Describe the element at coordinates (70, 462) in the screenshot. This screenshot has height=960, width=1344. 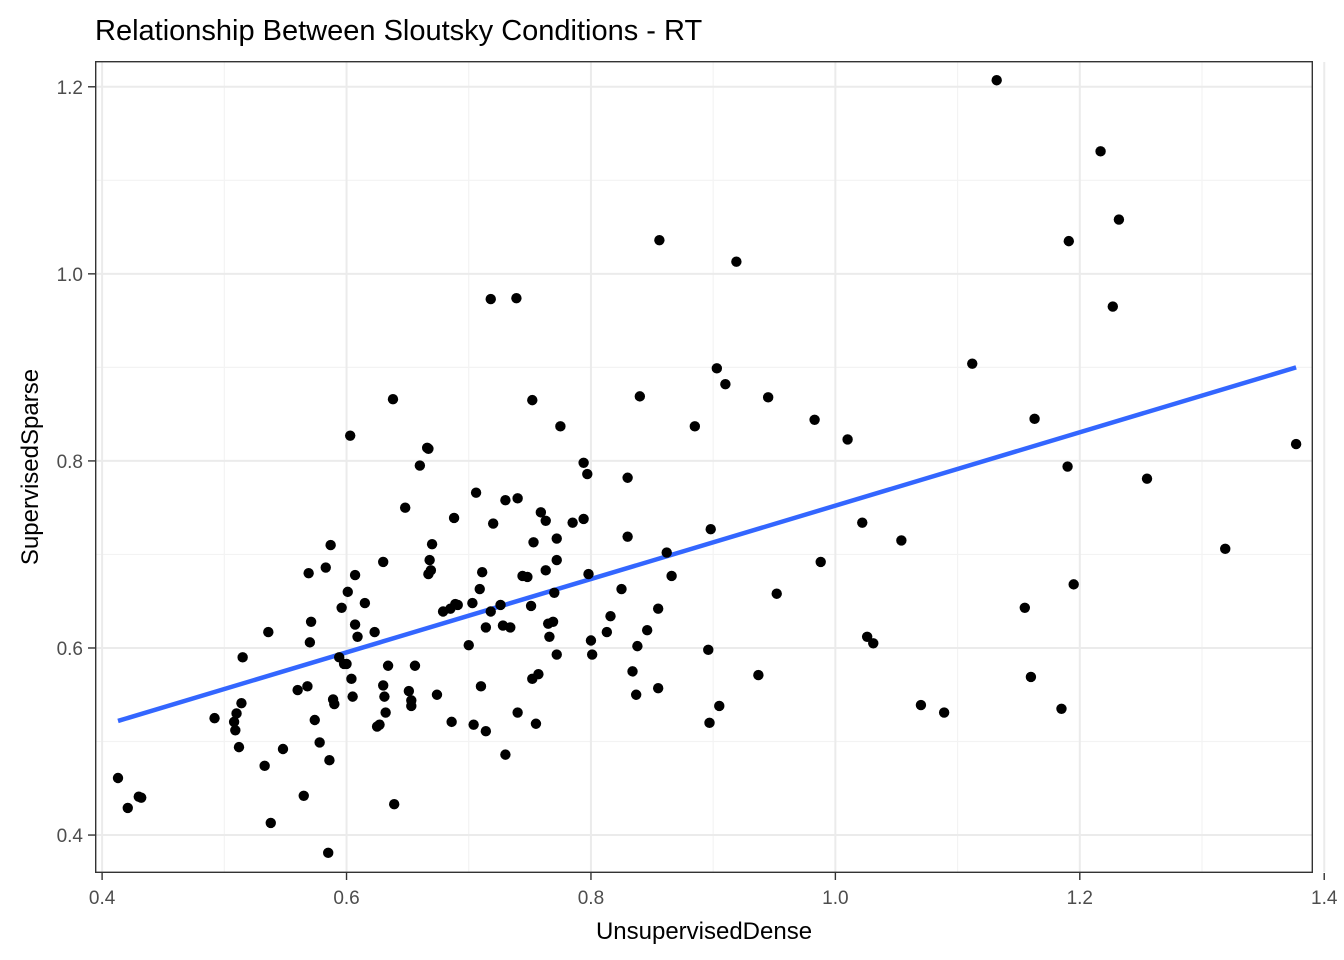
I see `y-tick-label: 0.8` at that location.